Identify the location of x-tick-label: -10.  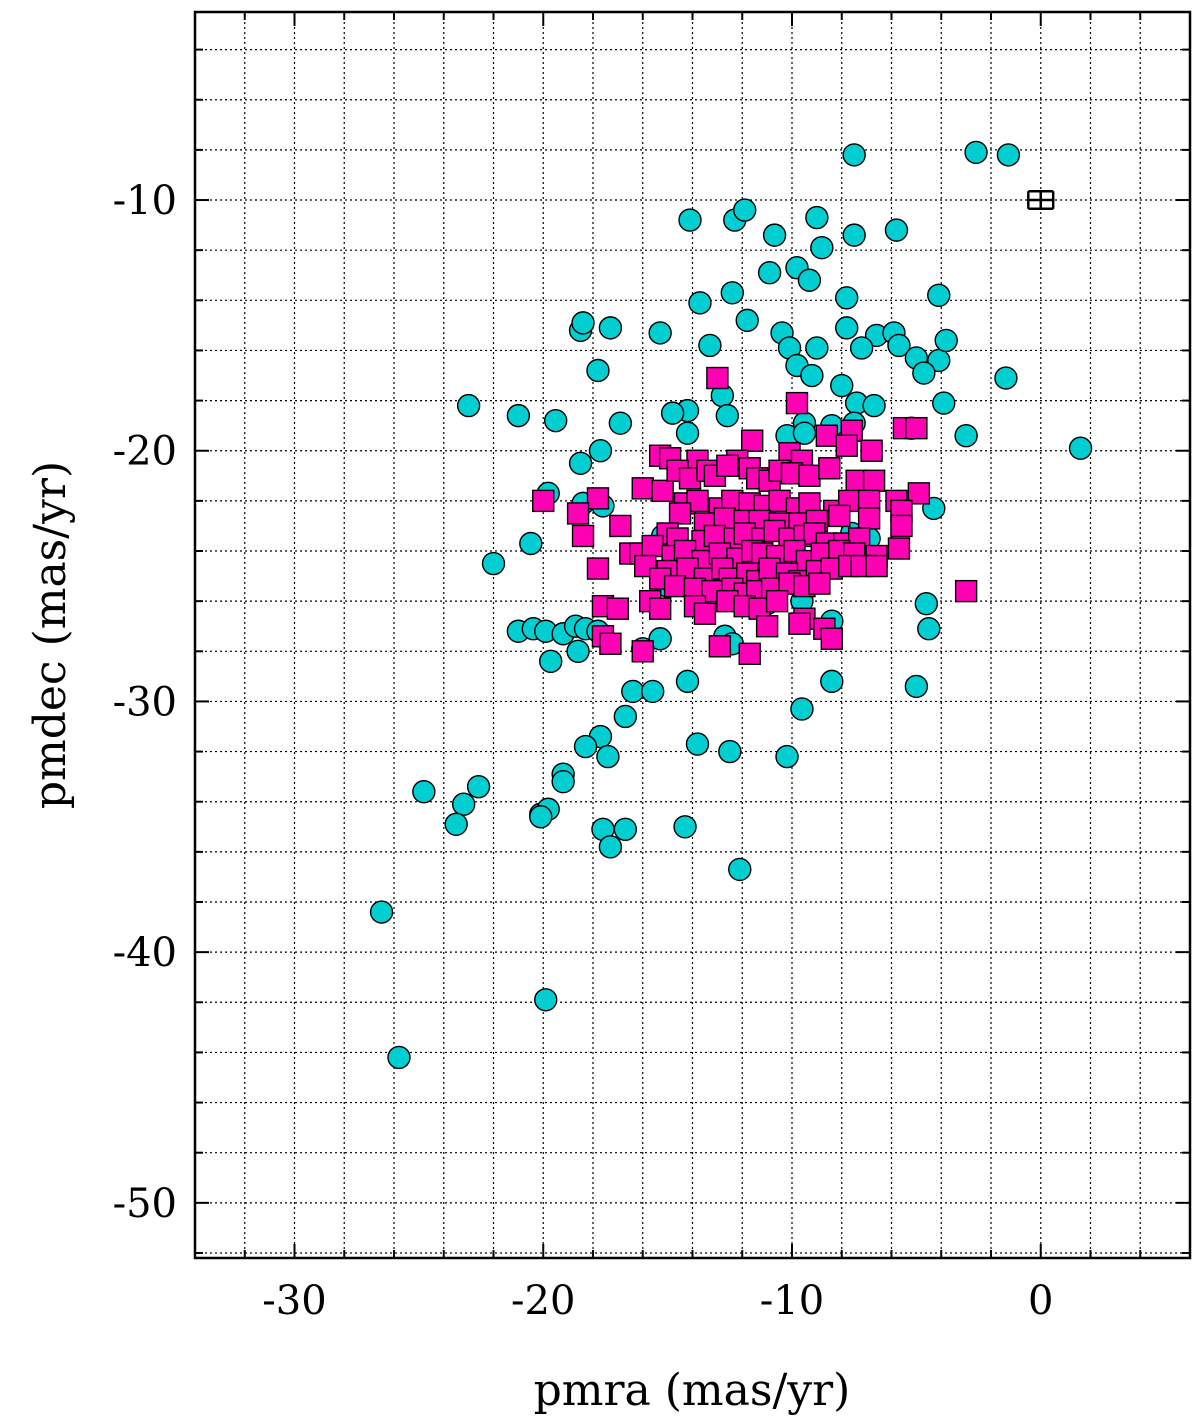
(792, 1301).